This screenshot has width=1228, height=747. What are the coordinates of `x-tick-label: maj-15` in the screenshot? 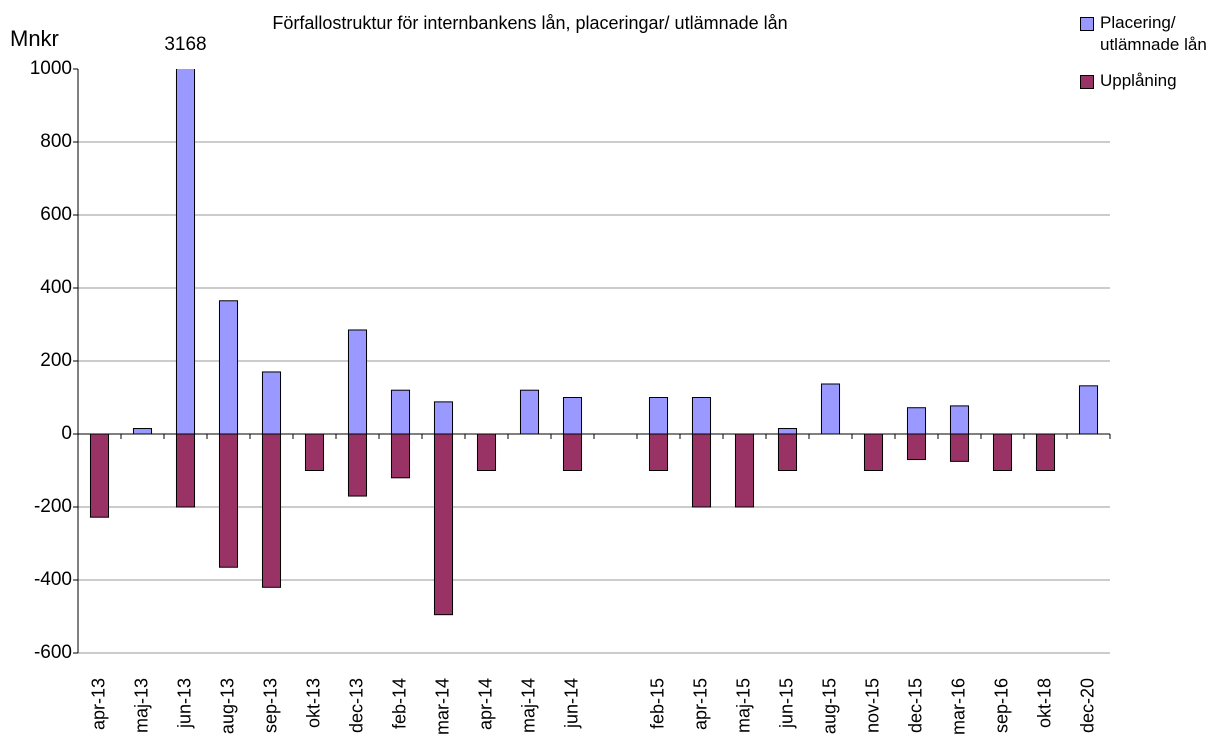 It's located at (743, 705).